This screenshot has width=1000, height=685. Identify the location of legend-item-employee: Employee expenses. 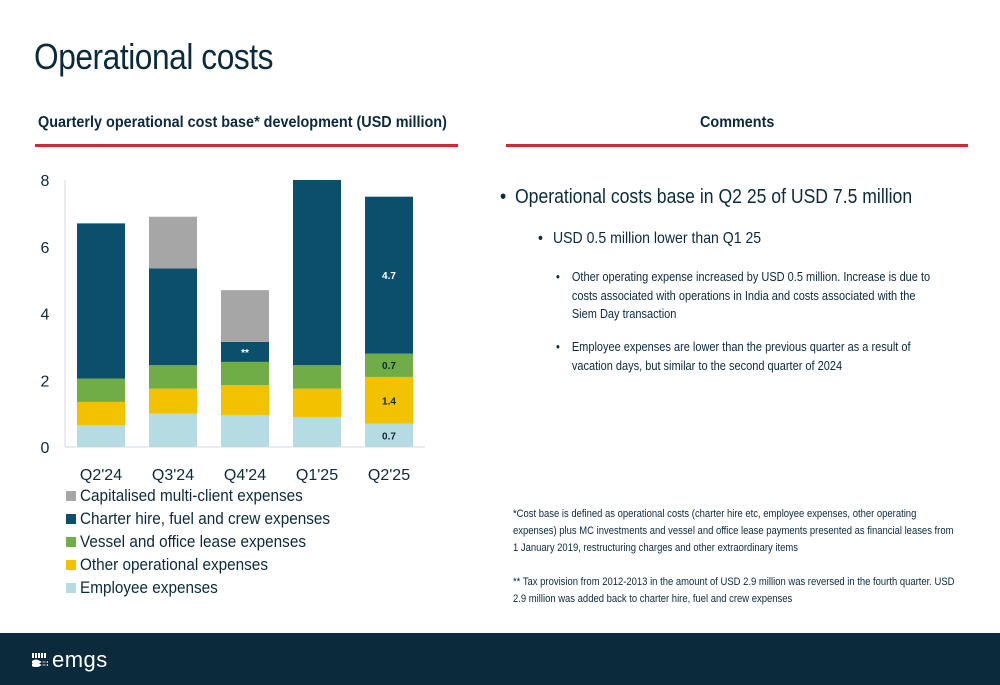
(212, 587).